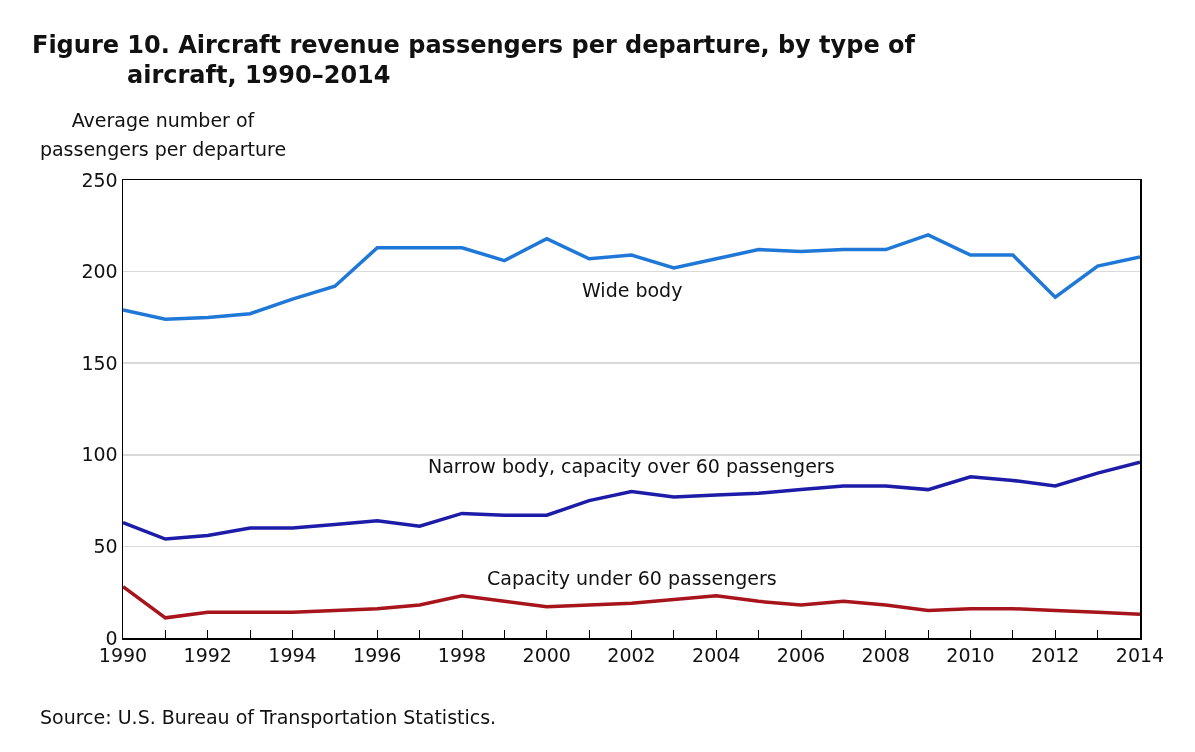  Describe the element at coordinates (462, 655) in the screenshot. I see `x-tick-label: 1998` at that location.